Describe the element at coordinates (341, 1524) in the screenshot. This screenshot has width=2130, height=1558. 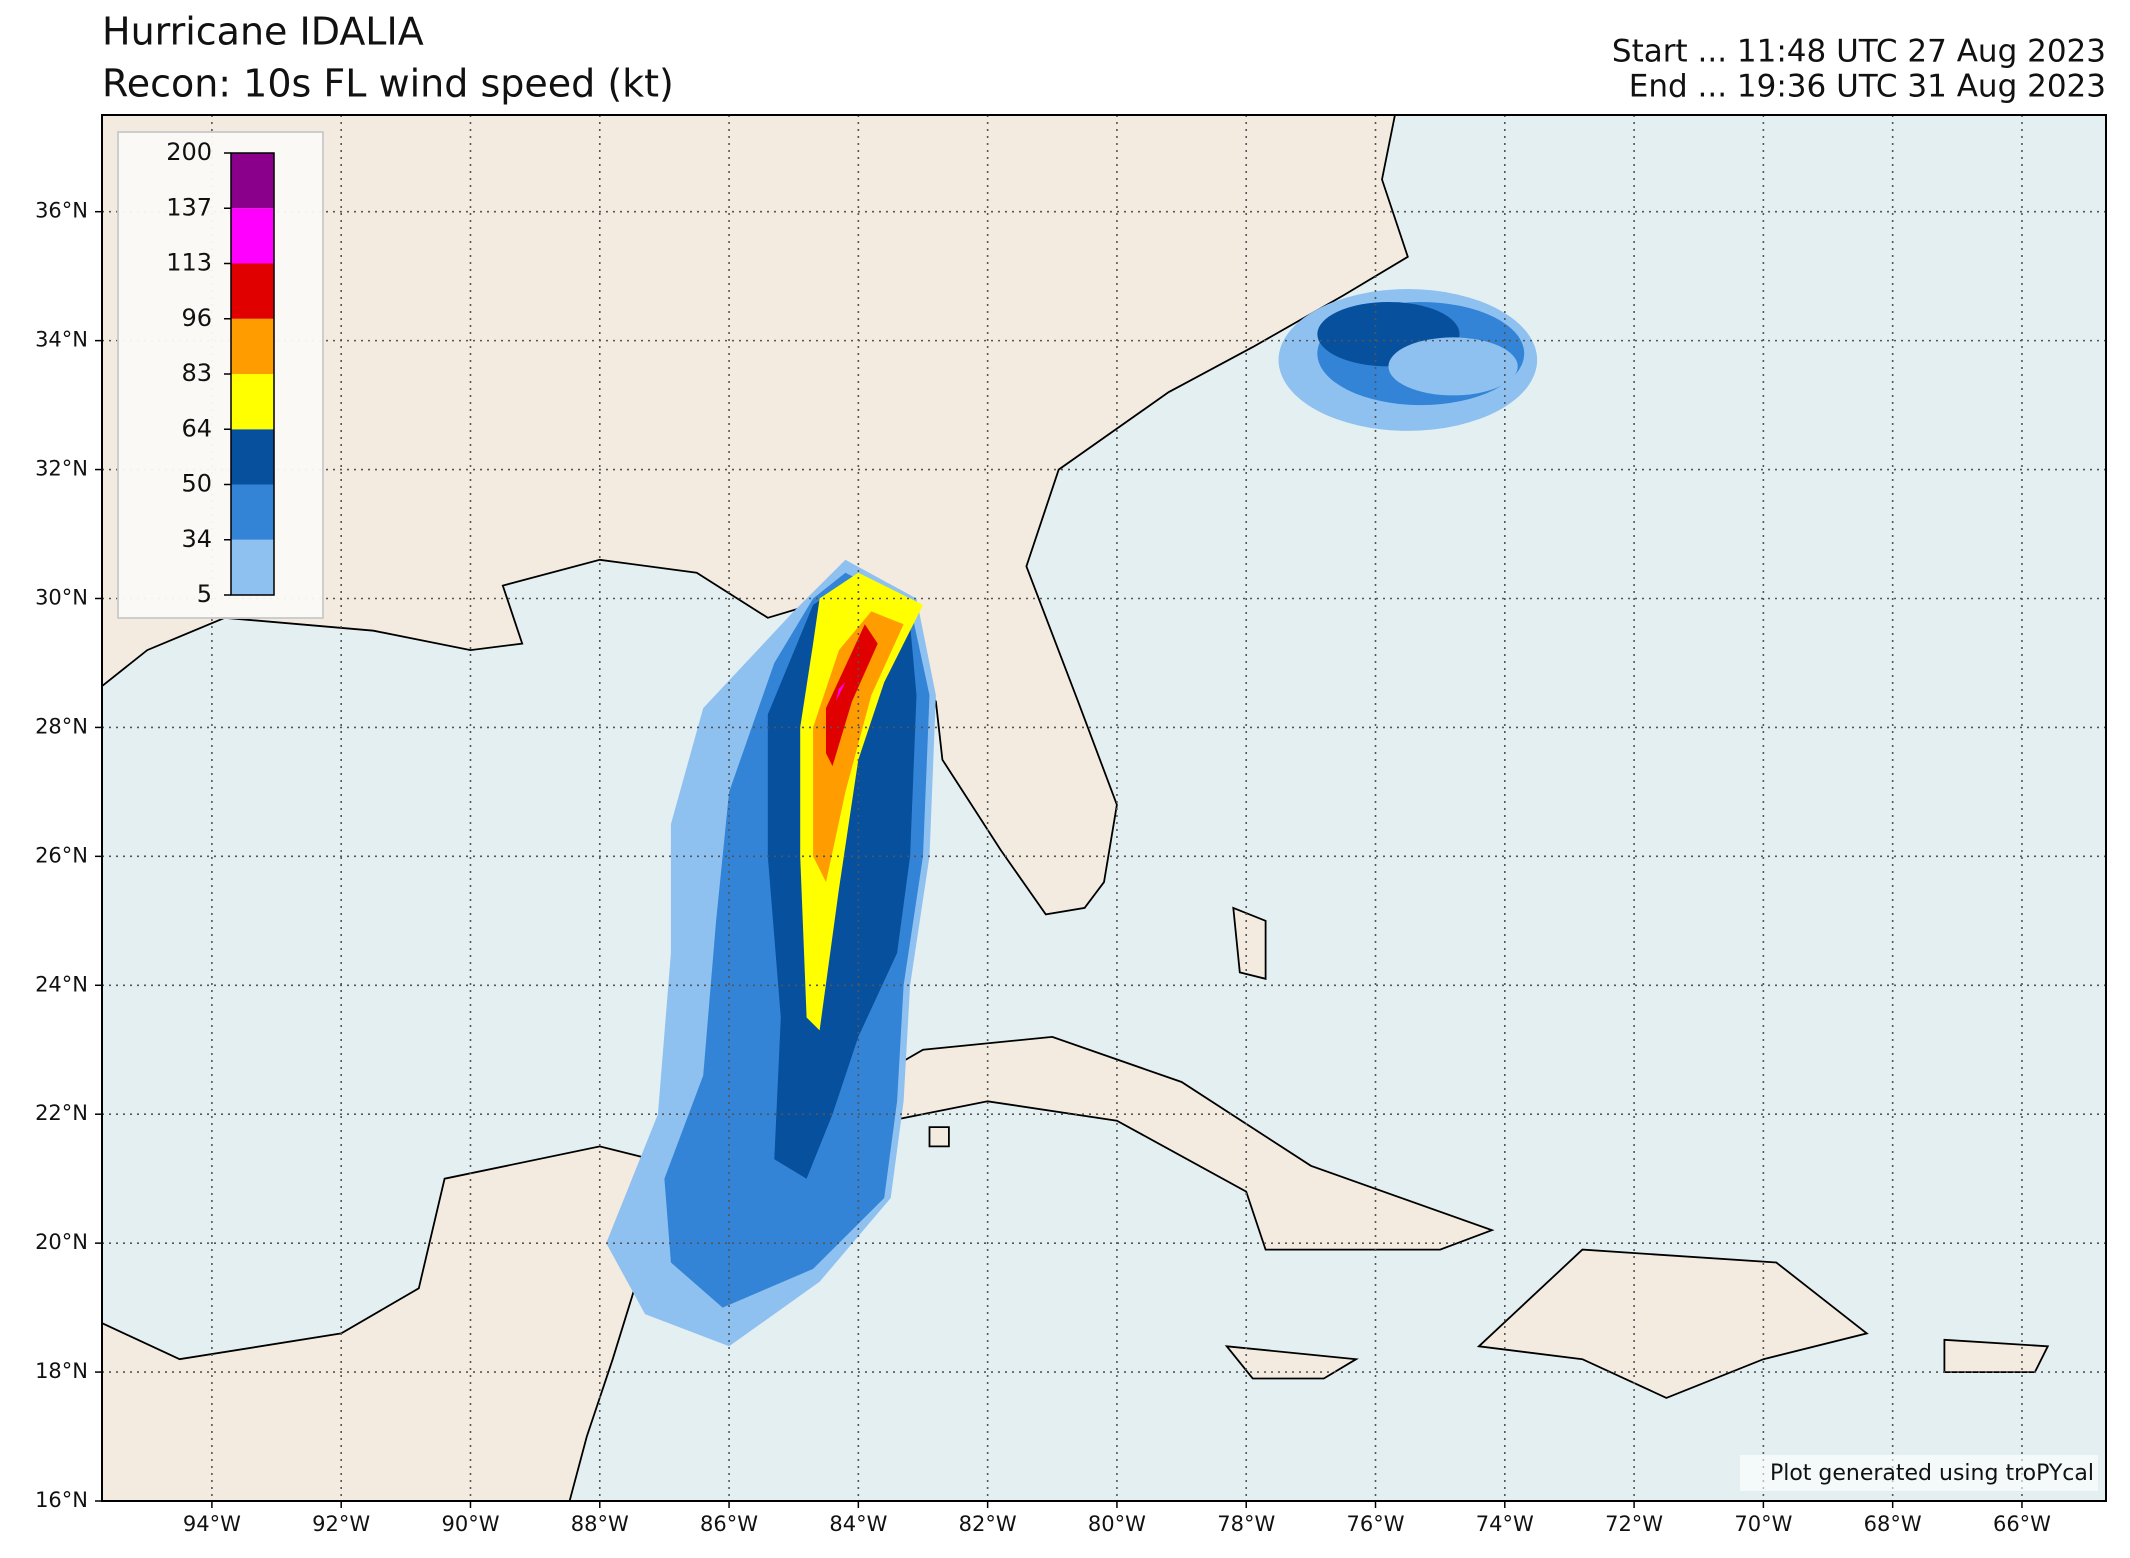
I see `lon-label: 92°W` at that location.